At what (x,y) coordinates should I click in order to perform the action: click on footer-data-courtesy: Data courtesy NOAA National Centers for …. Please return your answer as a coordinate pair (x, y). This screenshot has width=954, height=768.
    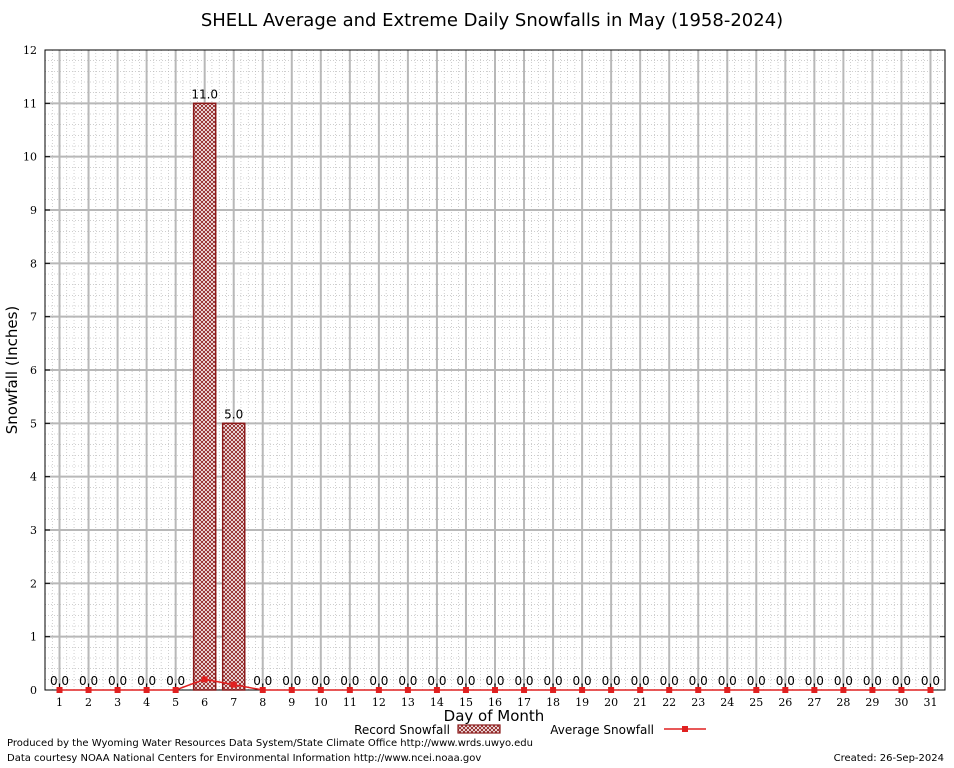
    Looking at the image, I should click on (244, 758).